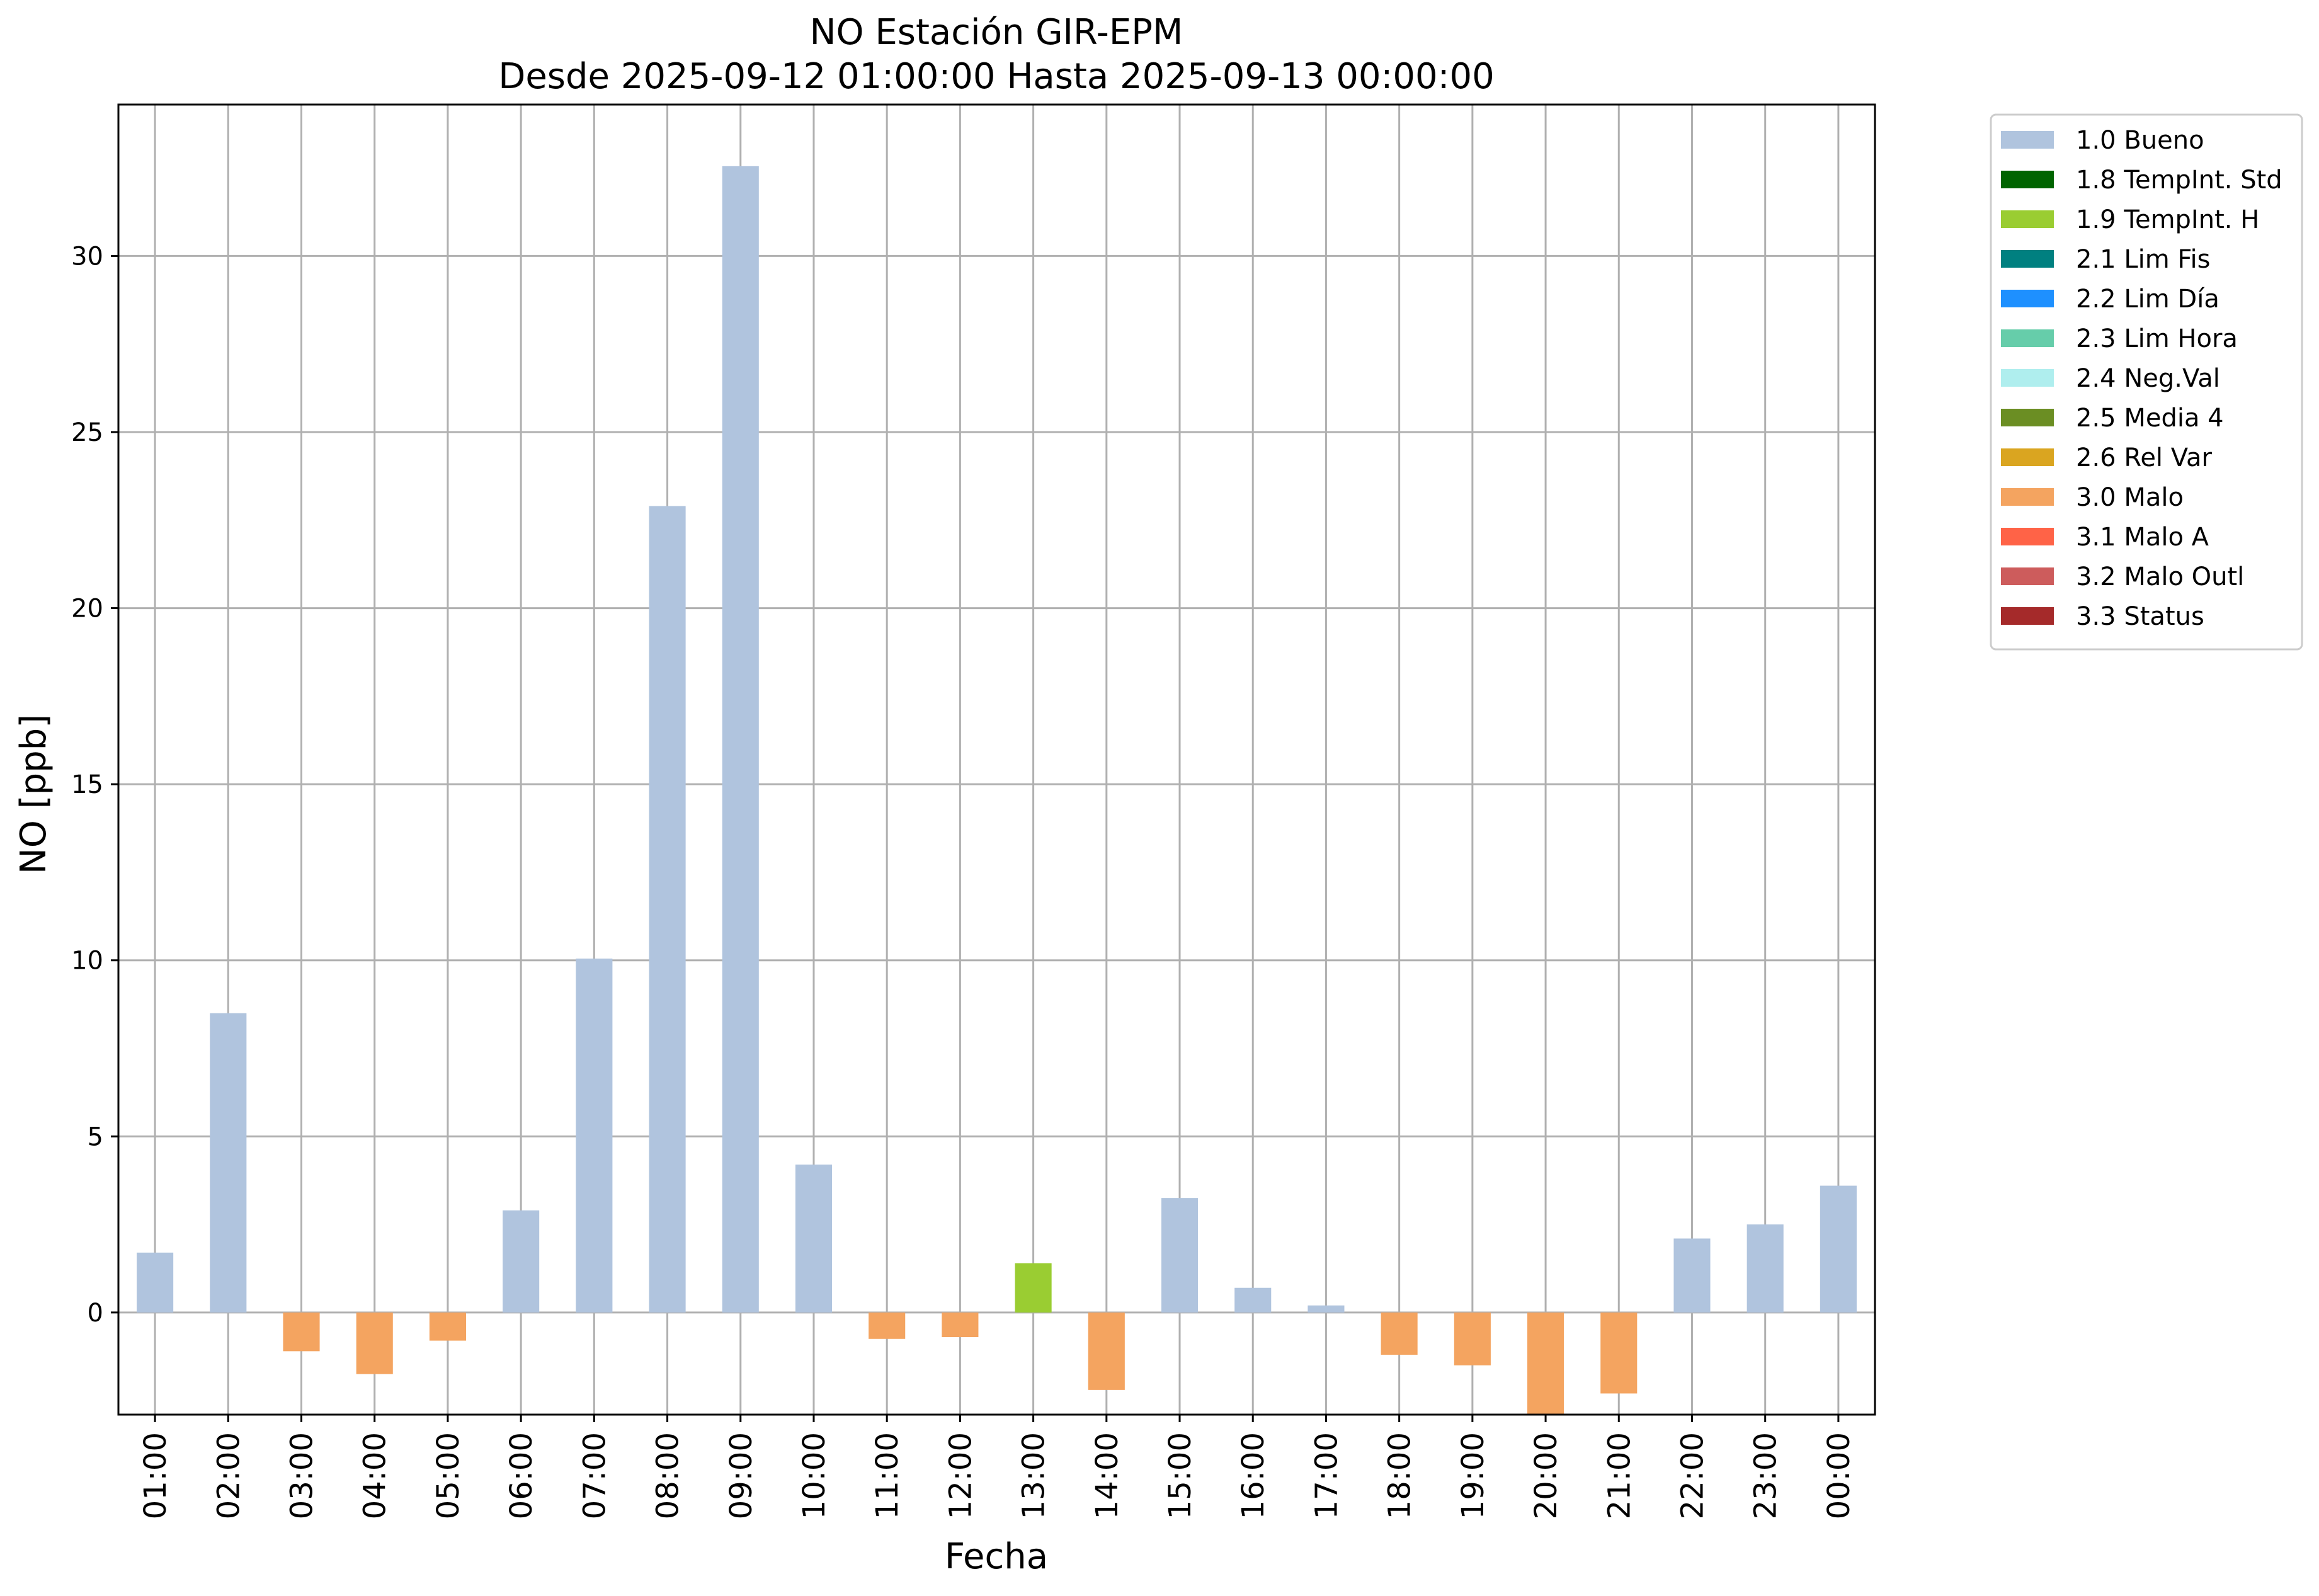  Describe the element at coordinates (1034, 1475) in the screenshot. I see `x-tick-label: 13:00` at that location.